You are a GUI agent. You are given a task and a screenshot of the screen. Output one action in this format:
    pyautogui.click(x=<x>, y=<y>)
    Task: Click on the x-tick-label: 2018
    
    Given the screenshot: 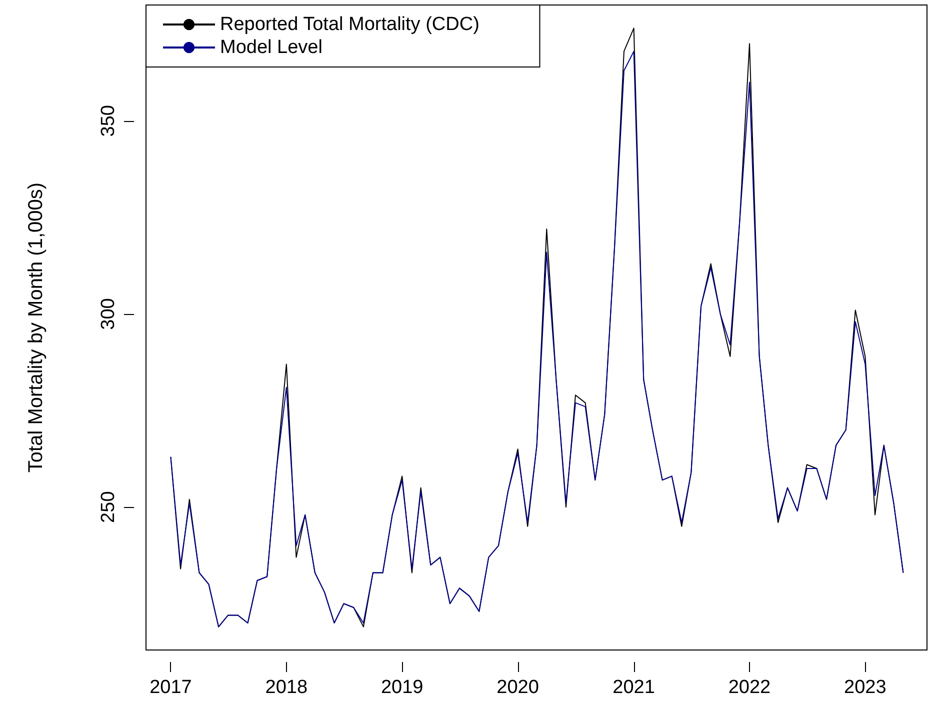 What is the action you would take?
    pyautogui.click(x=286, y=687)
    